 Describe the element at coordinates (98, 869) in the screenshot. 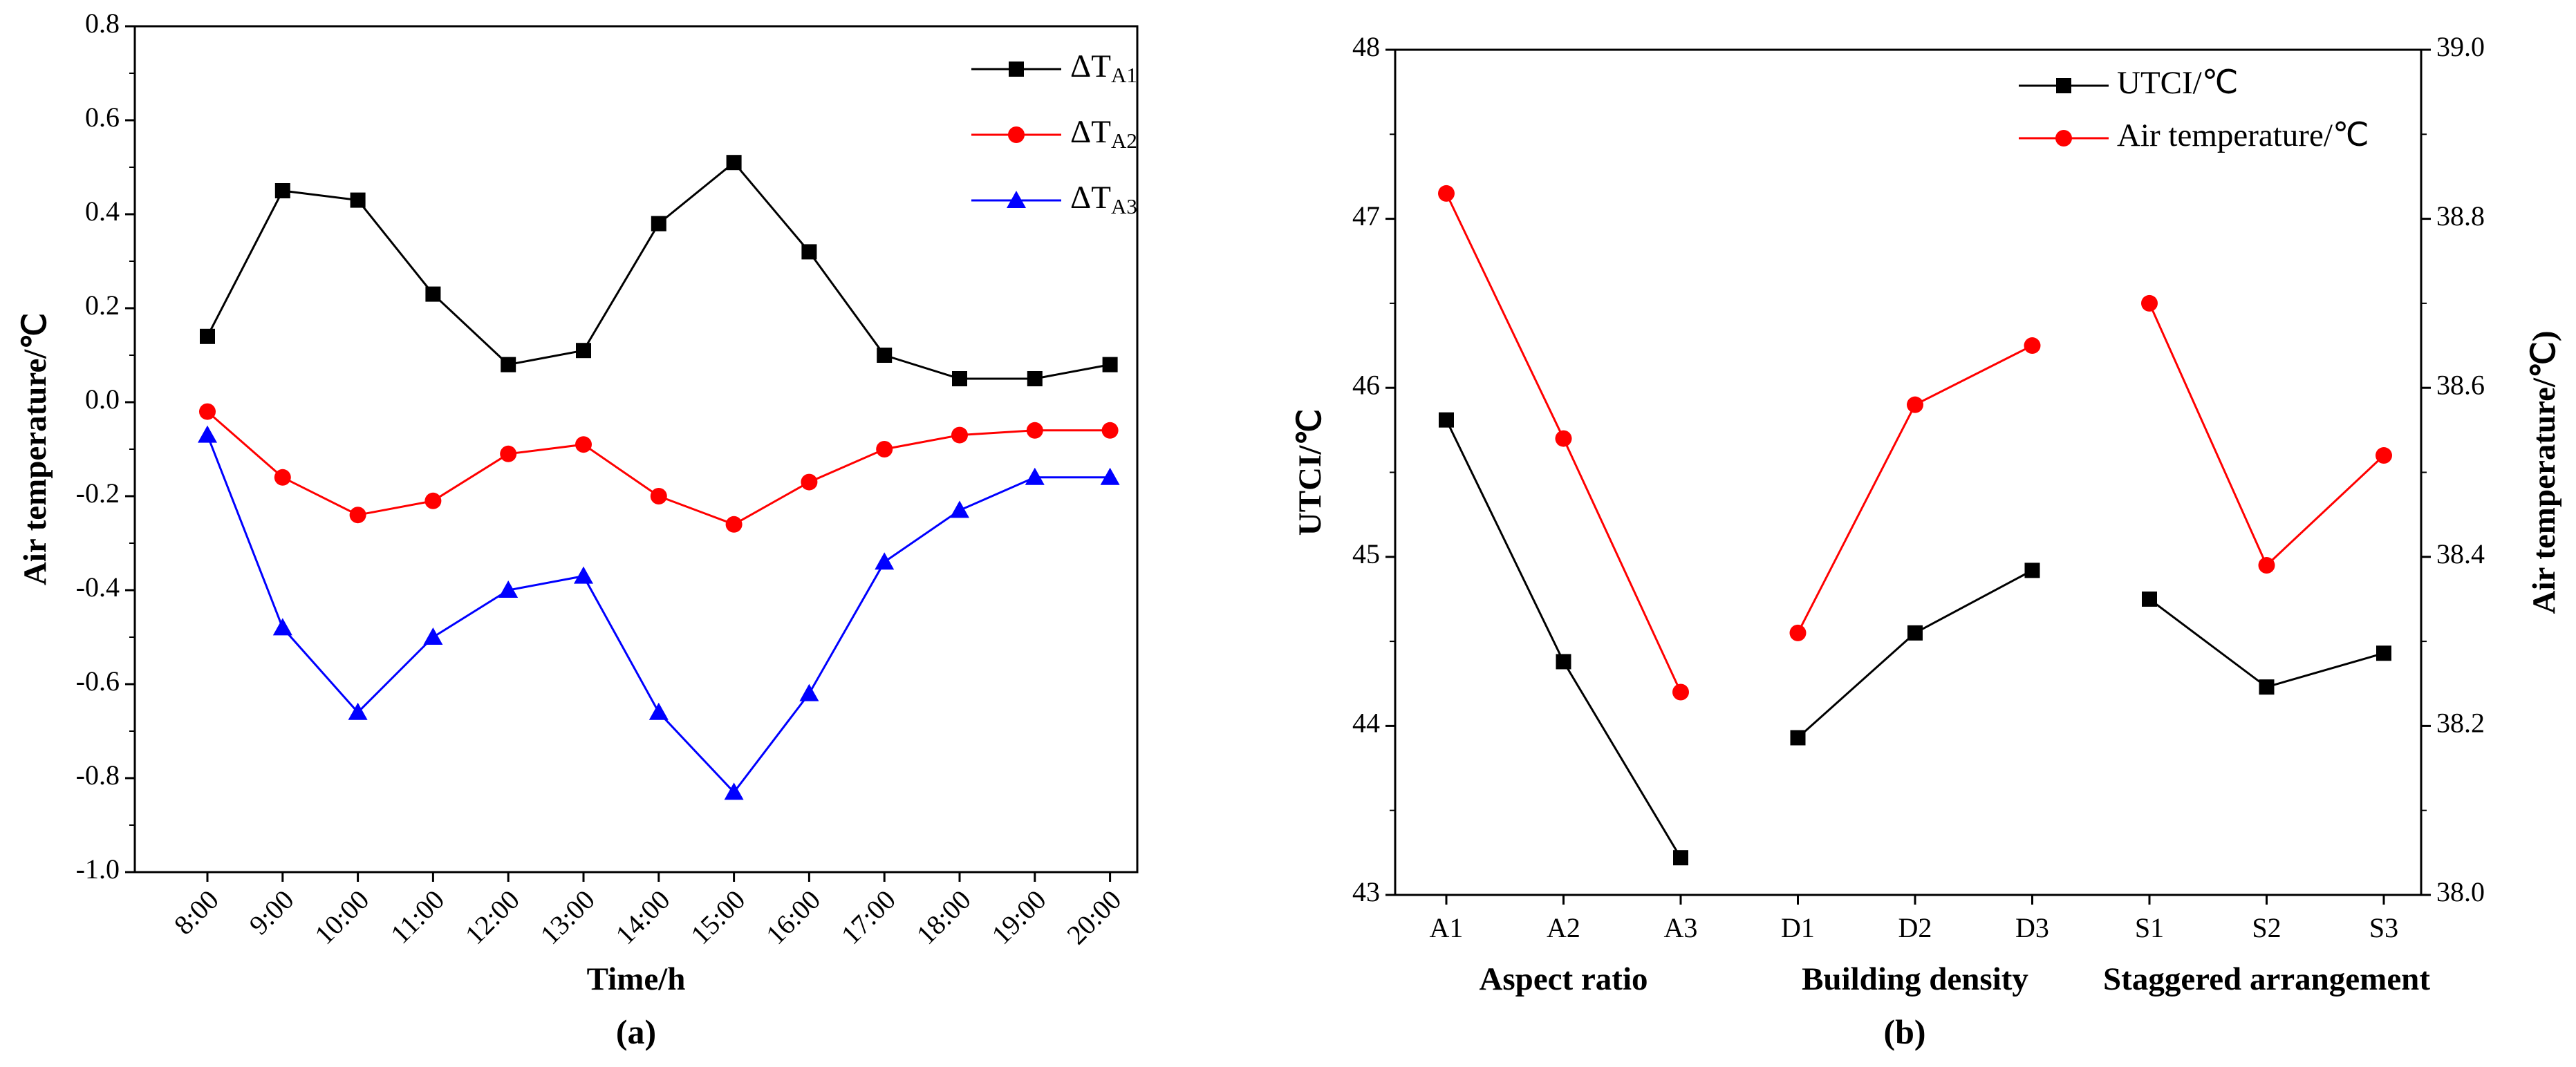

I see `y-tick-label: -1.0` at that location.